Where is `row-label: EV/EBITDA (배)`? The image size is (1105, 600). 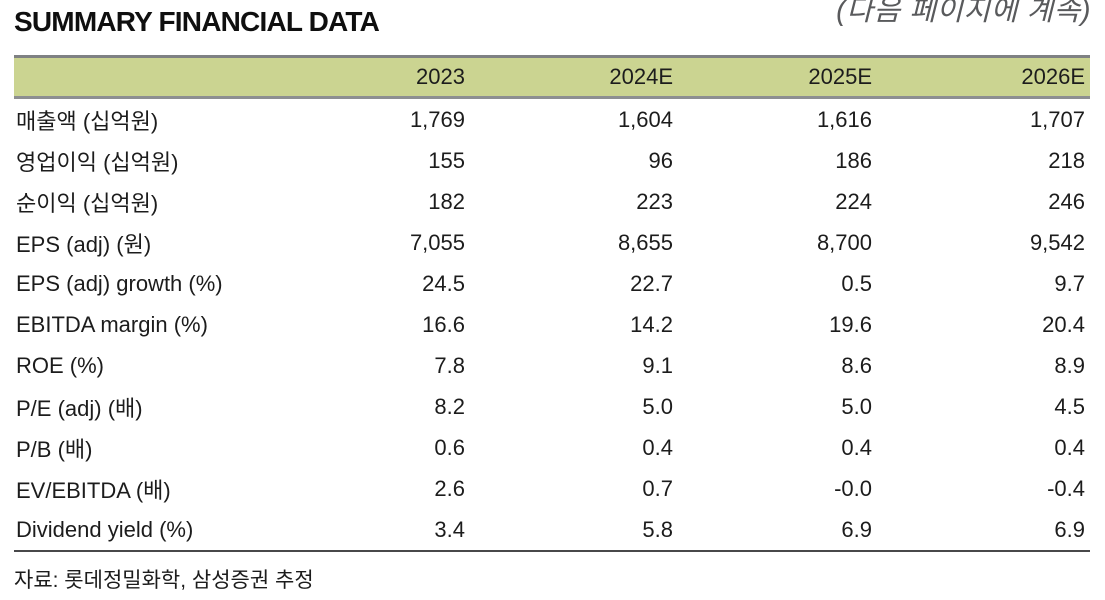
row-label: EV/EBITDA (배) is located at coordinates (93, 490).